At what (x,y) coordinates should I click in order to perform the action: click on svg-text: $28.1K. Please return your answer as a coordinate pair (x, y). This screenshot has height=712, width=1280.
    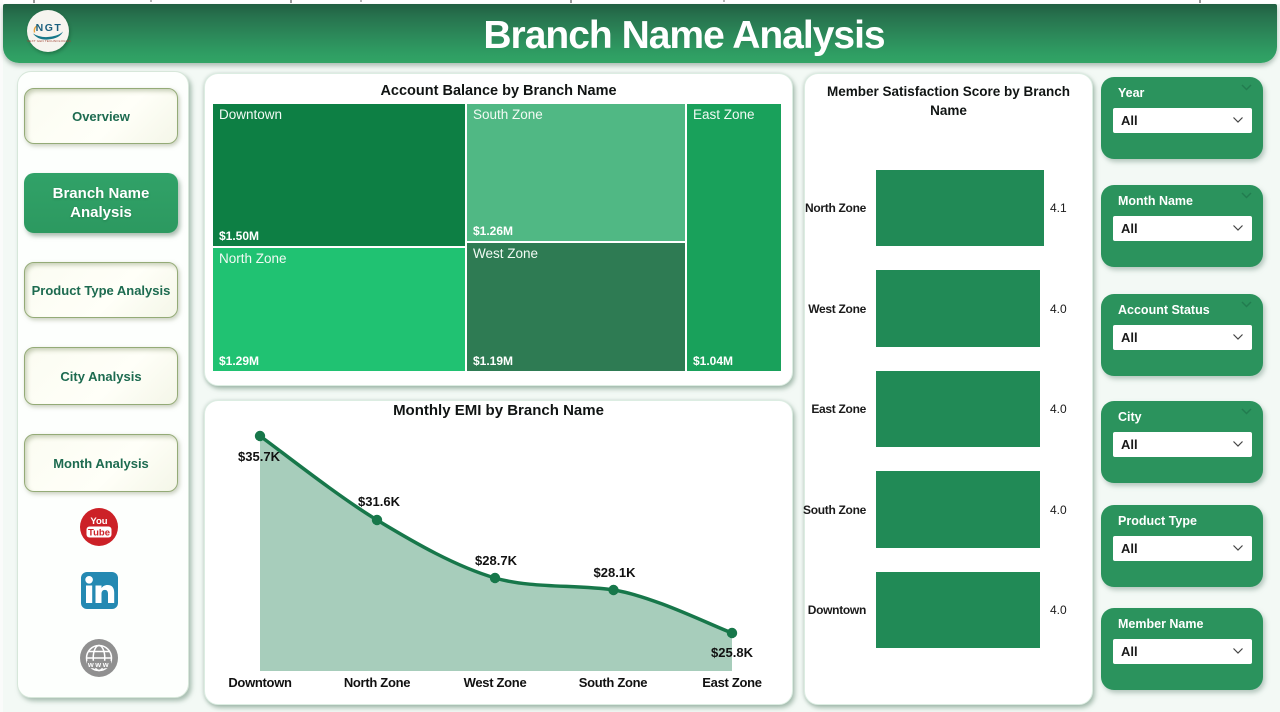
    Looking at the image, I should click on (615, 572).